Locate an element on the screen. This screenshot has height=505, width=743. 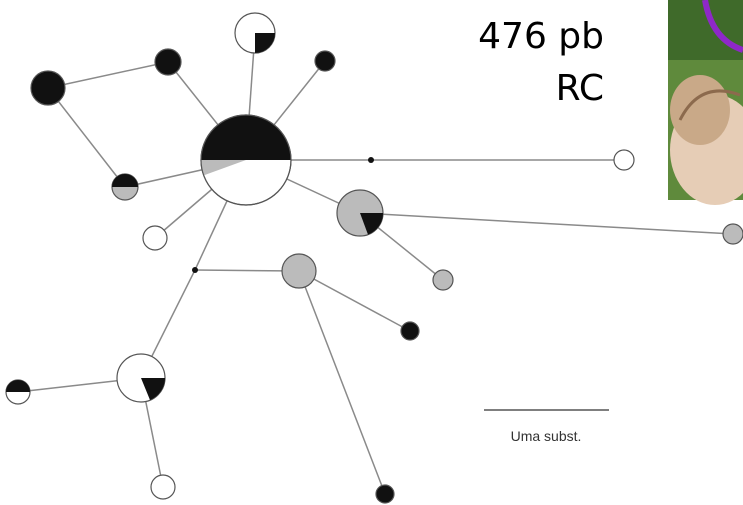
photo is located at coordinates (705, 102).